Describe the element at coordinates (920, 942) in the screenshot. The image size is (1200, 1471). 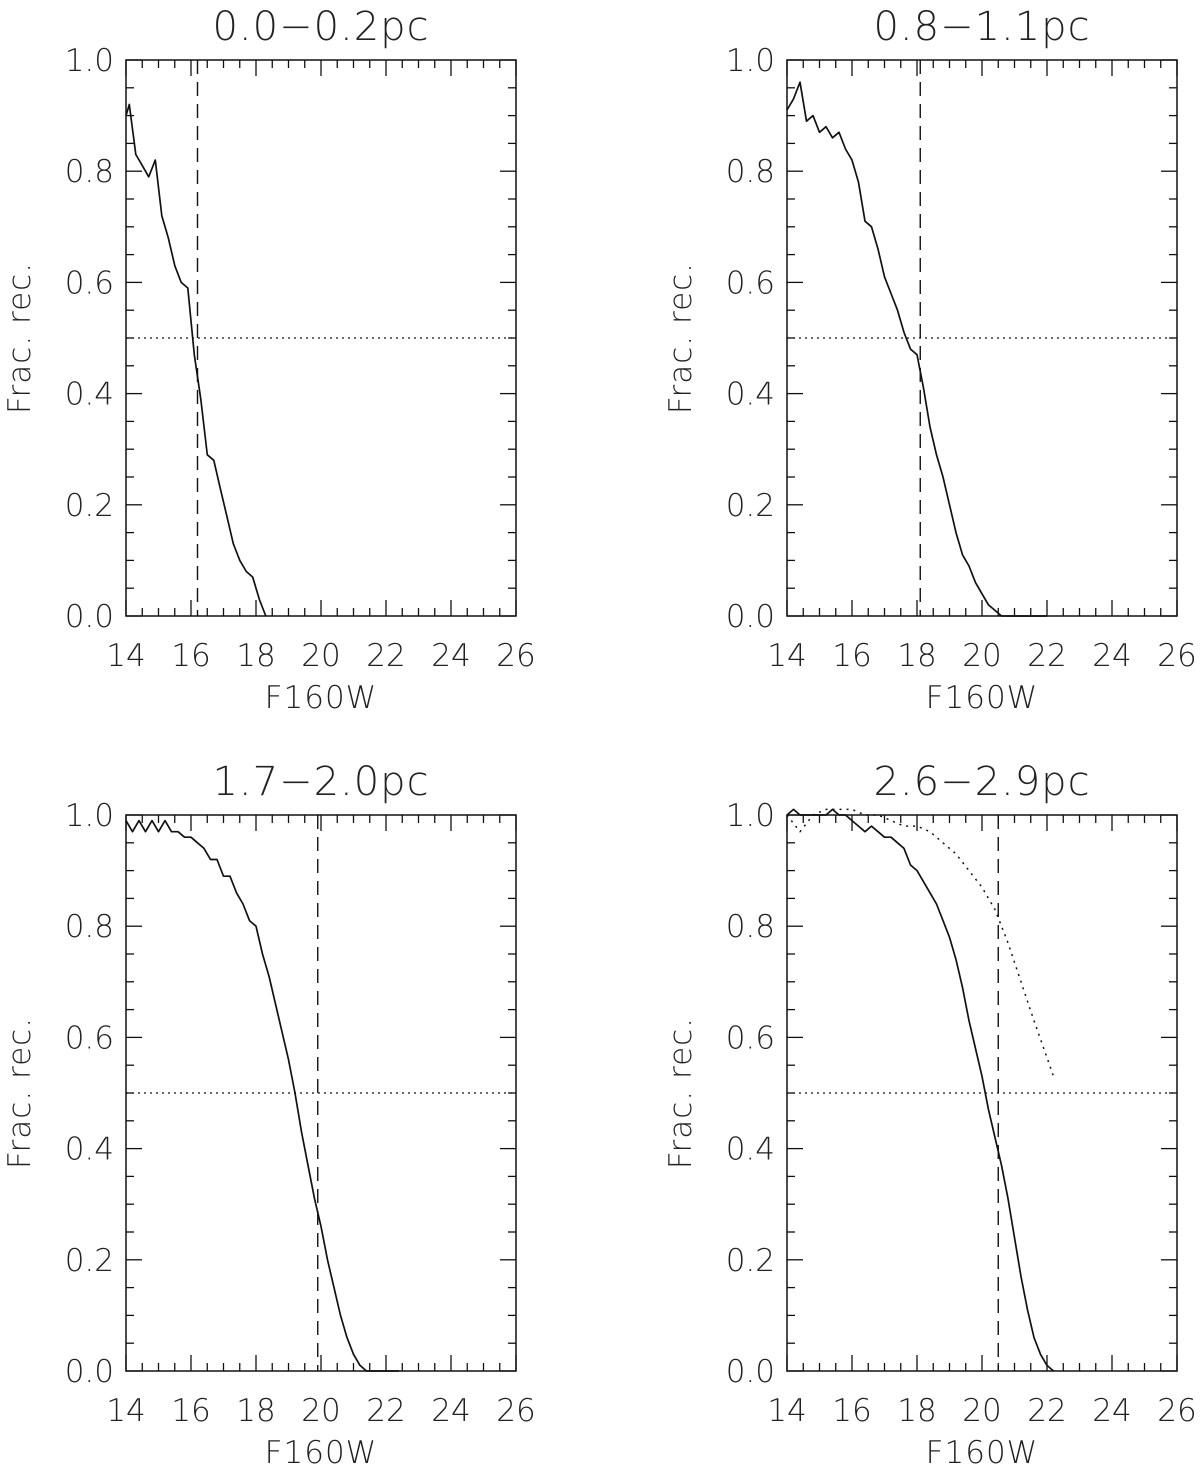
I see `comparison-curve` at that location.